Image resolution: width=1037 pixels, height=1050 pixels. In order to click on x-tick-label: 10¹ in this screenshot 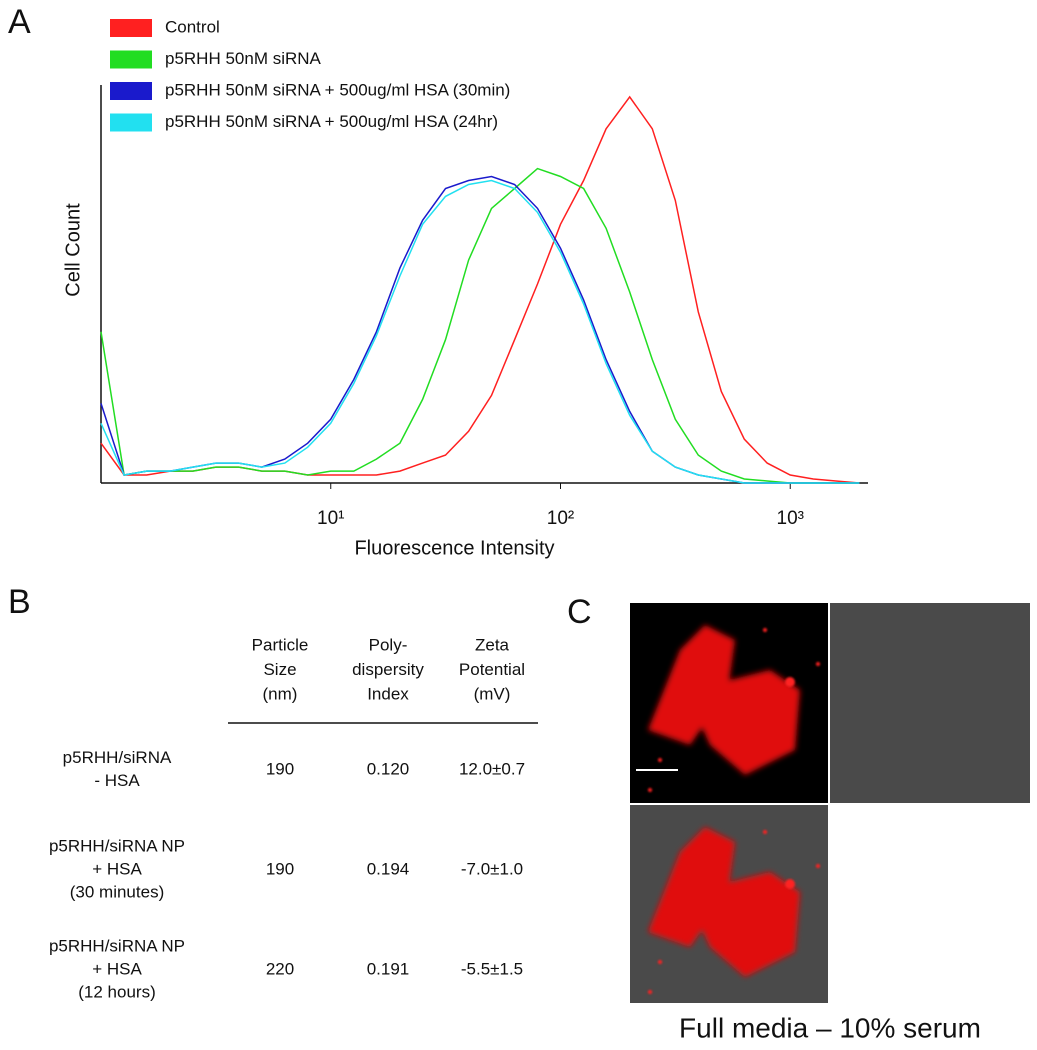, I will do `click(330, 518)`.